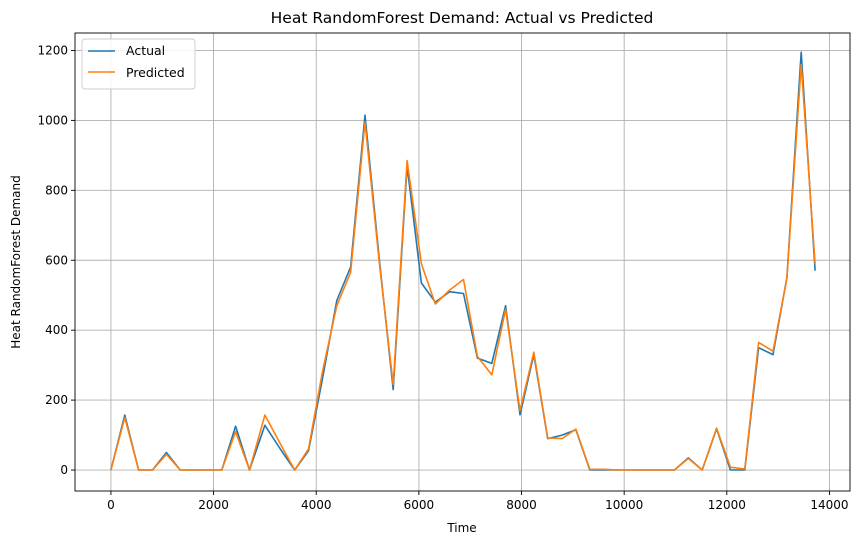  I want to click on y-axis-label: Heat RandomForest Demand, so click(16, 262).